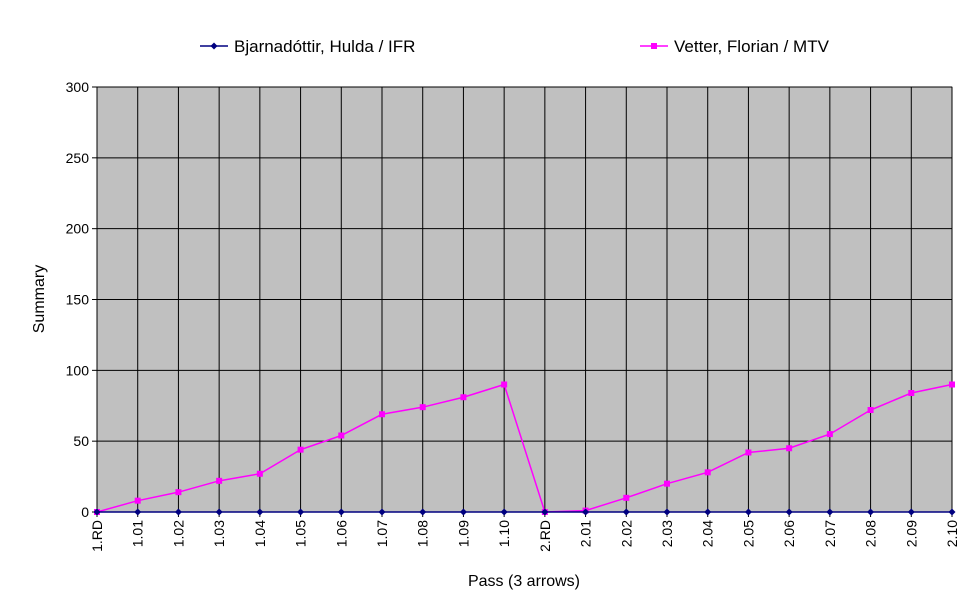  Describe the element at coordinates (423, 533) in the screenshot. I see `x-tick-label: 1.08` at that location.